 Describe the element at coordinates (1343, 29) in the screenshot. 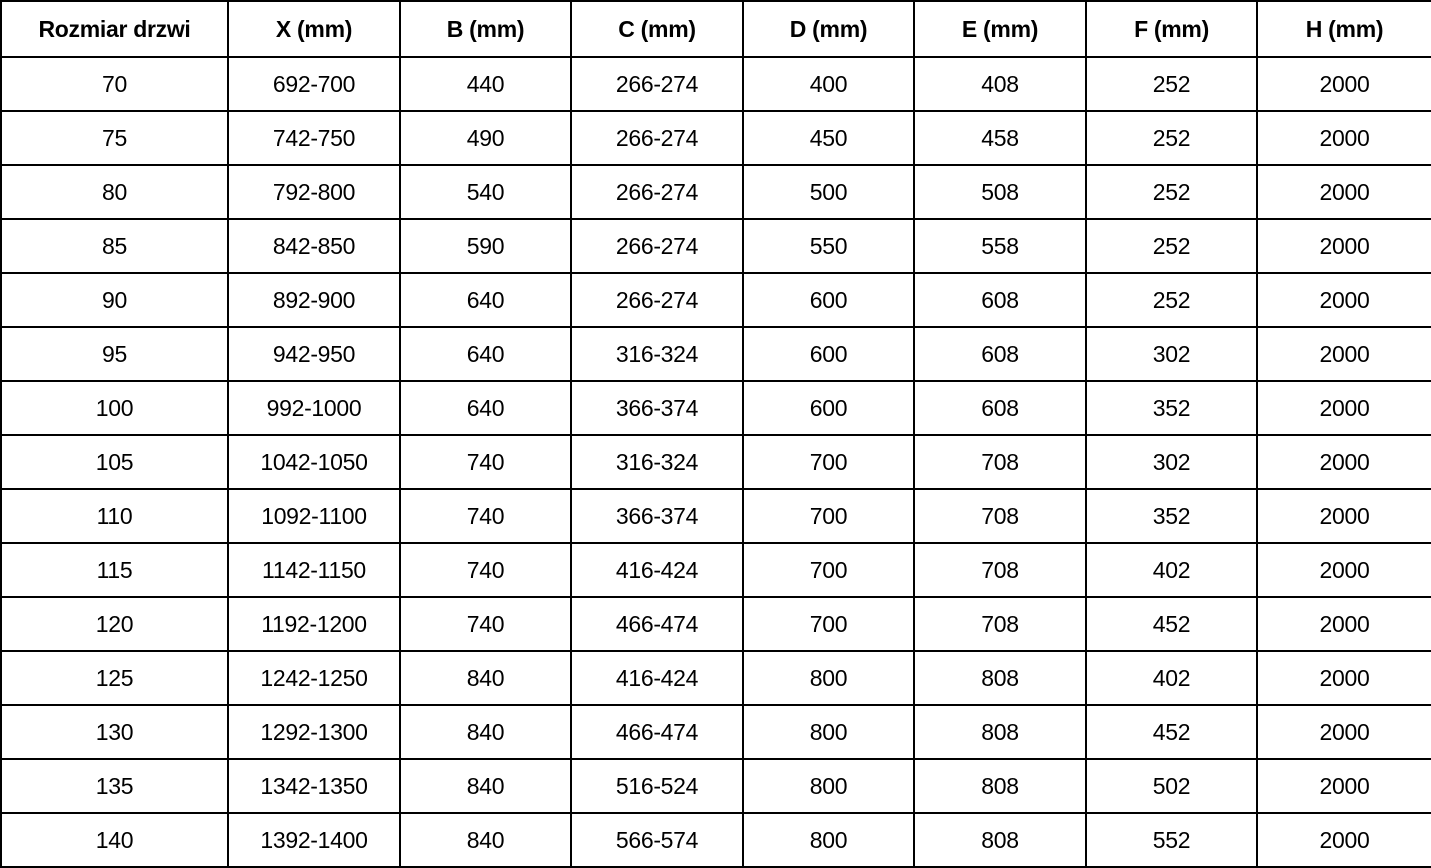

I see `column-header: H (mm)` at that location.